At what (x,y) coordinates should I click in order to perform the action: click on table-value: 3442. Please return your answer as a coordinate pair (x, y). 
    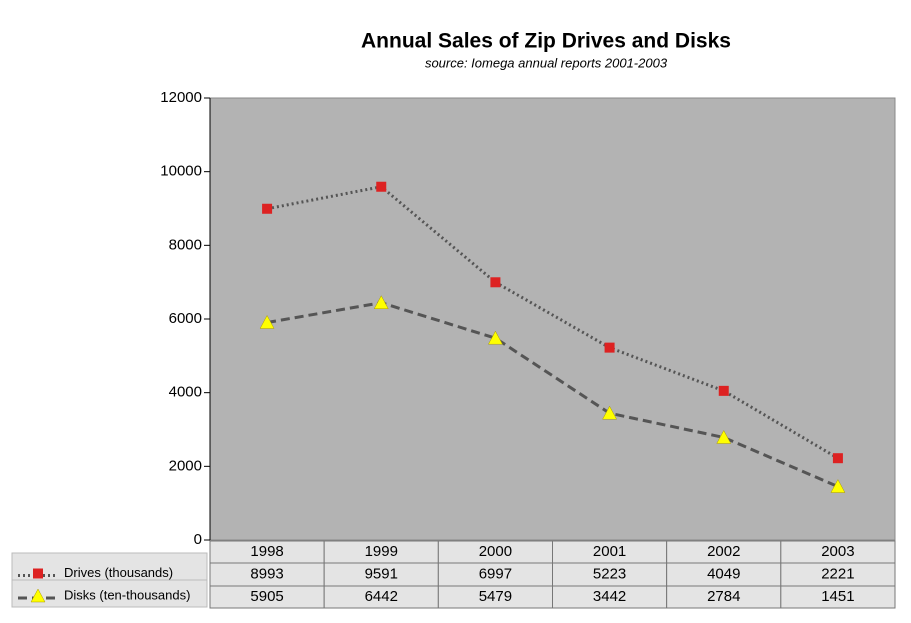
    Looking at the image, I should click on (609, 596).